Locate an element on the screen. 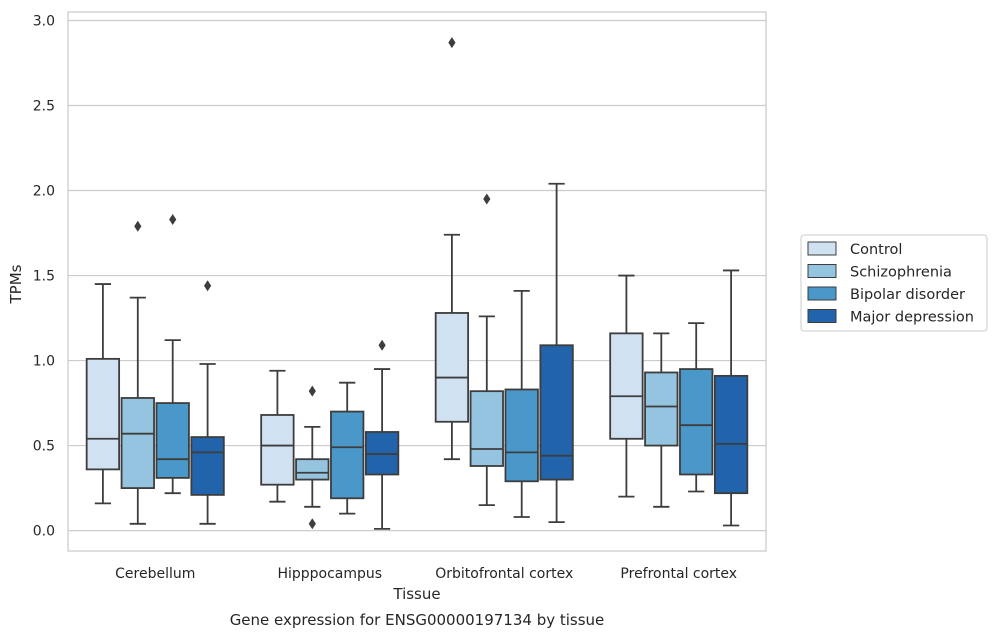  y-axis-label: TPMs is located at coordinates (16, 284).